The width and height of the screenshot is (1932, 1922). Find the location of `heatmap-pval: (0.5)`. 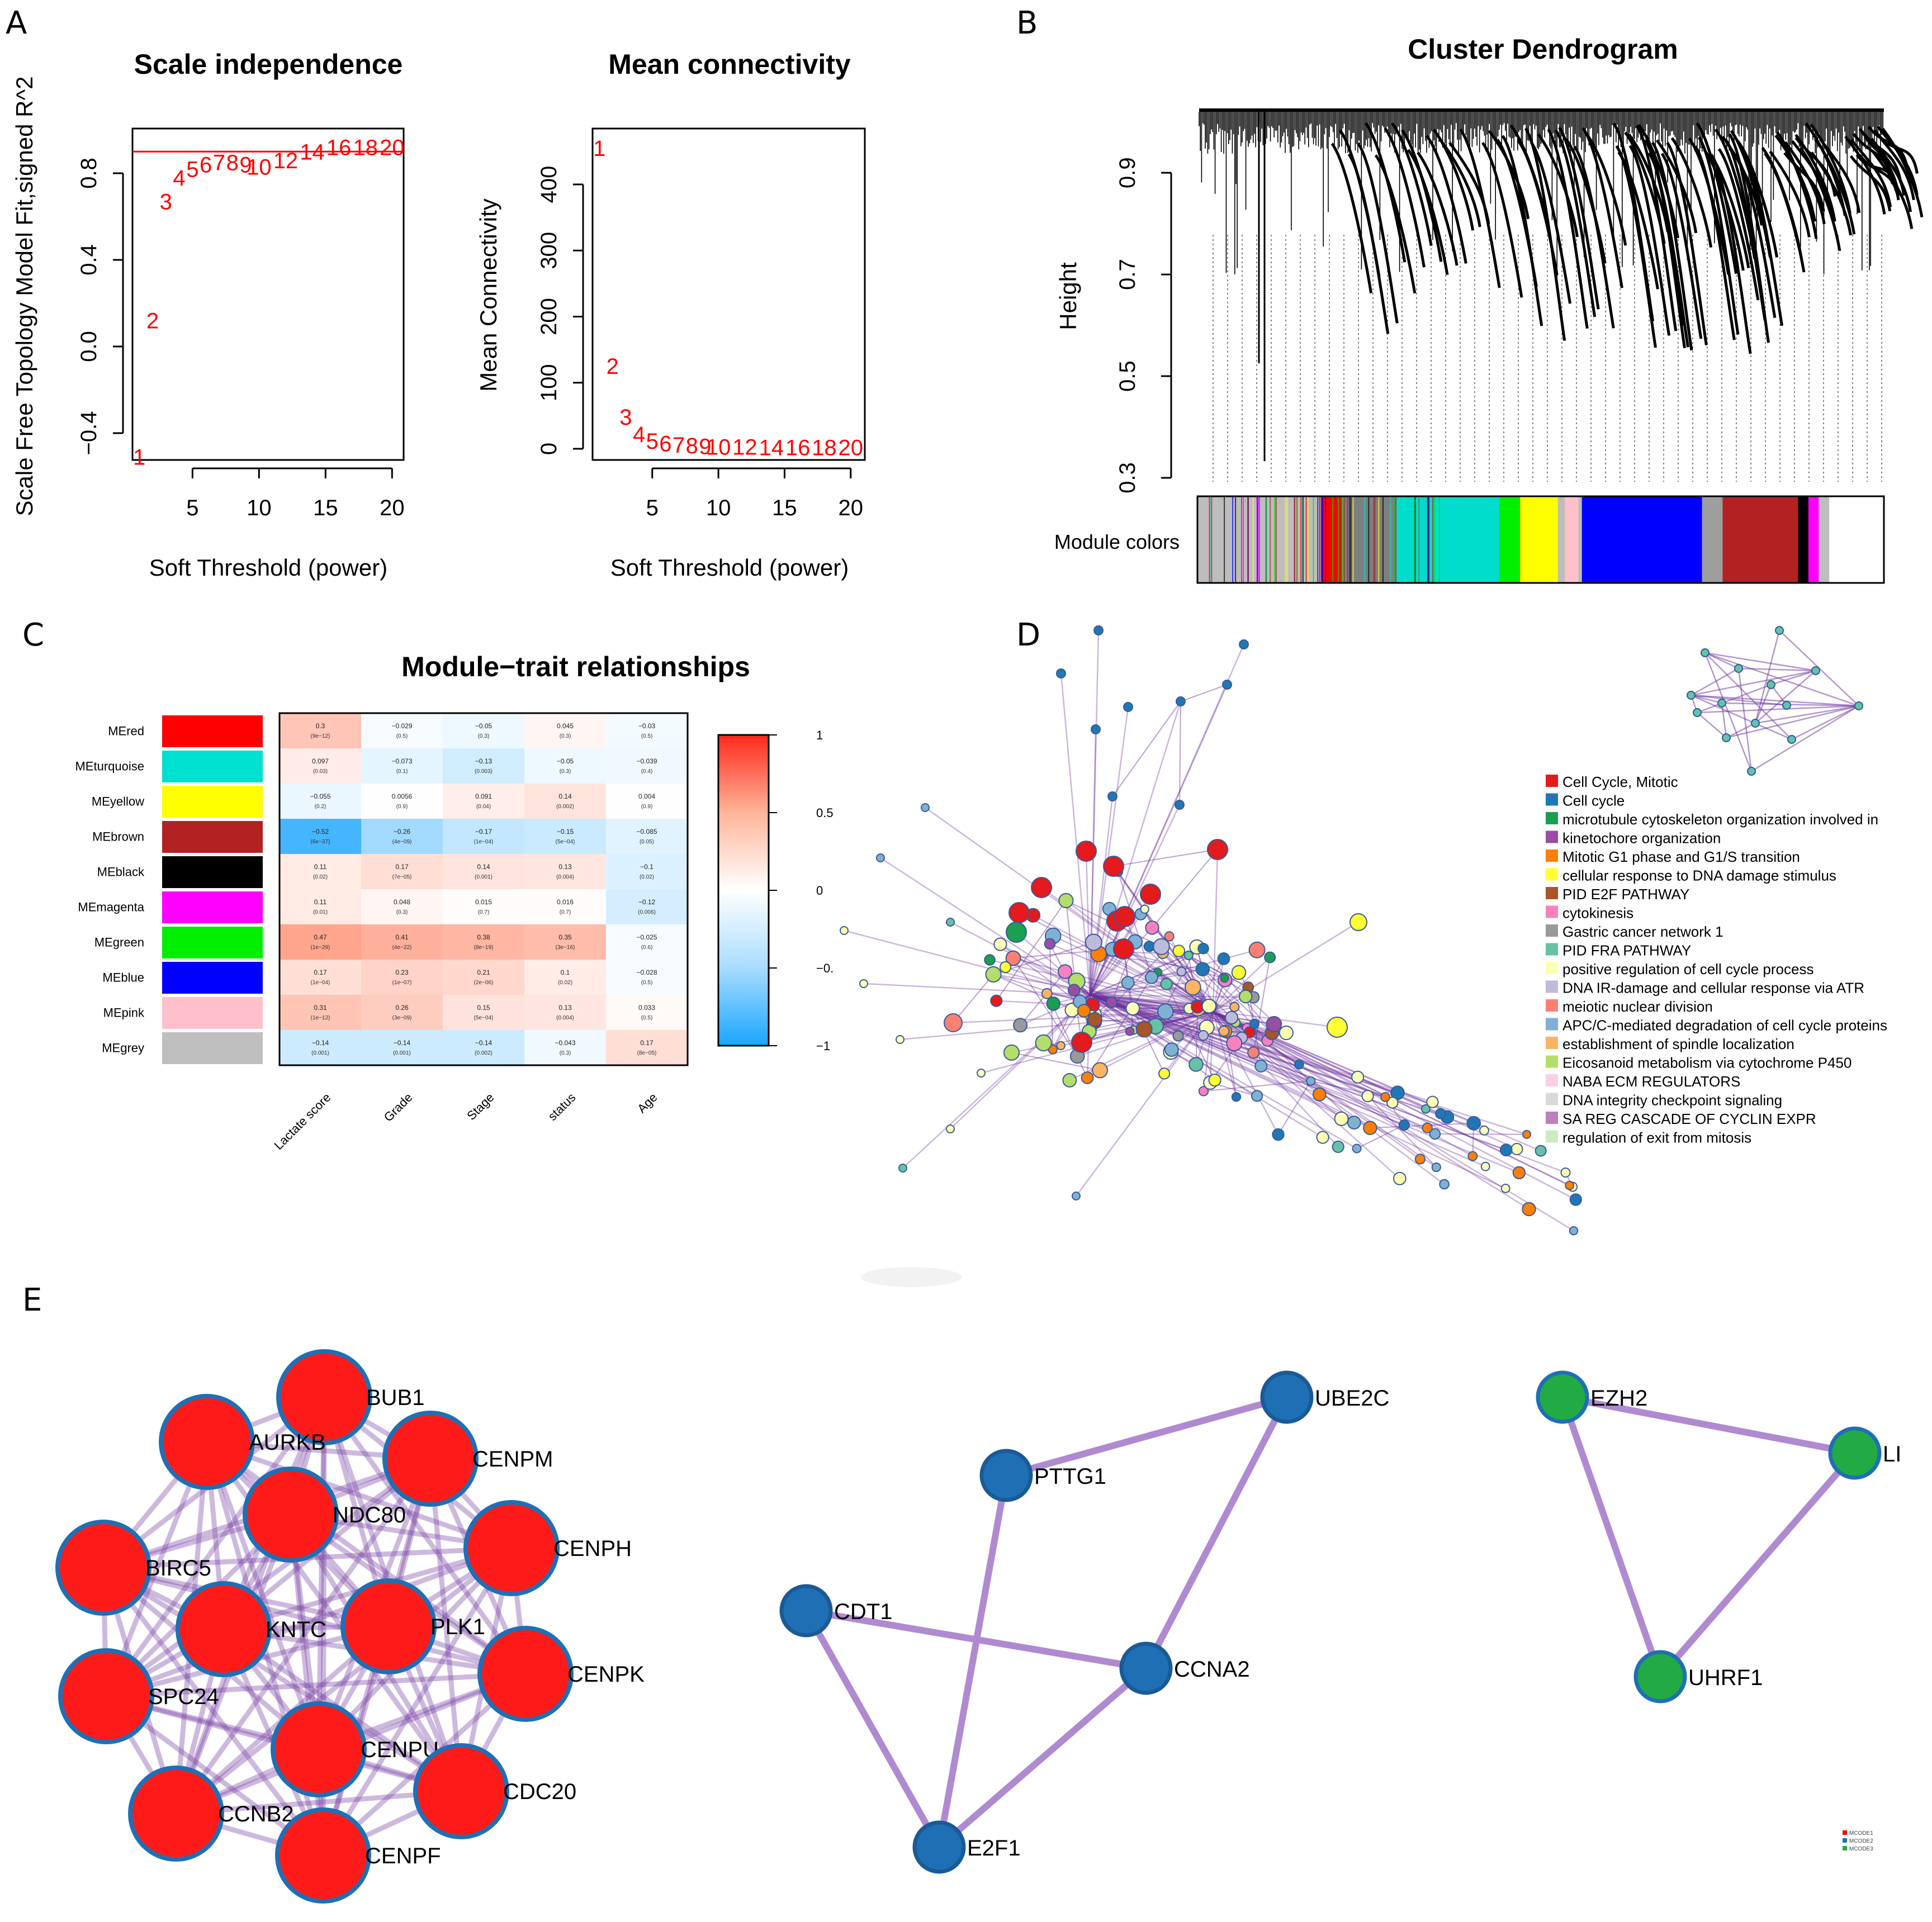

heatmap-pval: (0.5) is located at coordinates (647, 1018).